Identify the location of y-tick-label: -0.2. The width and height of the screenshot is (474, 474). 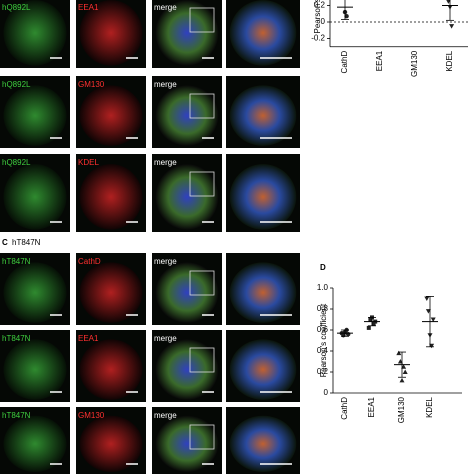
(318, 38).